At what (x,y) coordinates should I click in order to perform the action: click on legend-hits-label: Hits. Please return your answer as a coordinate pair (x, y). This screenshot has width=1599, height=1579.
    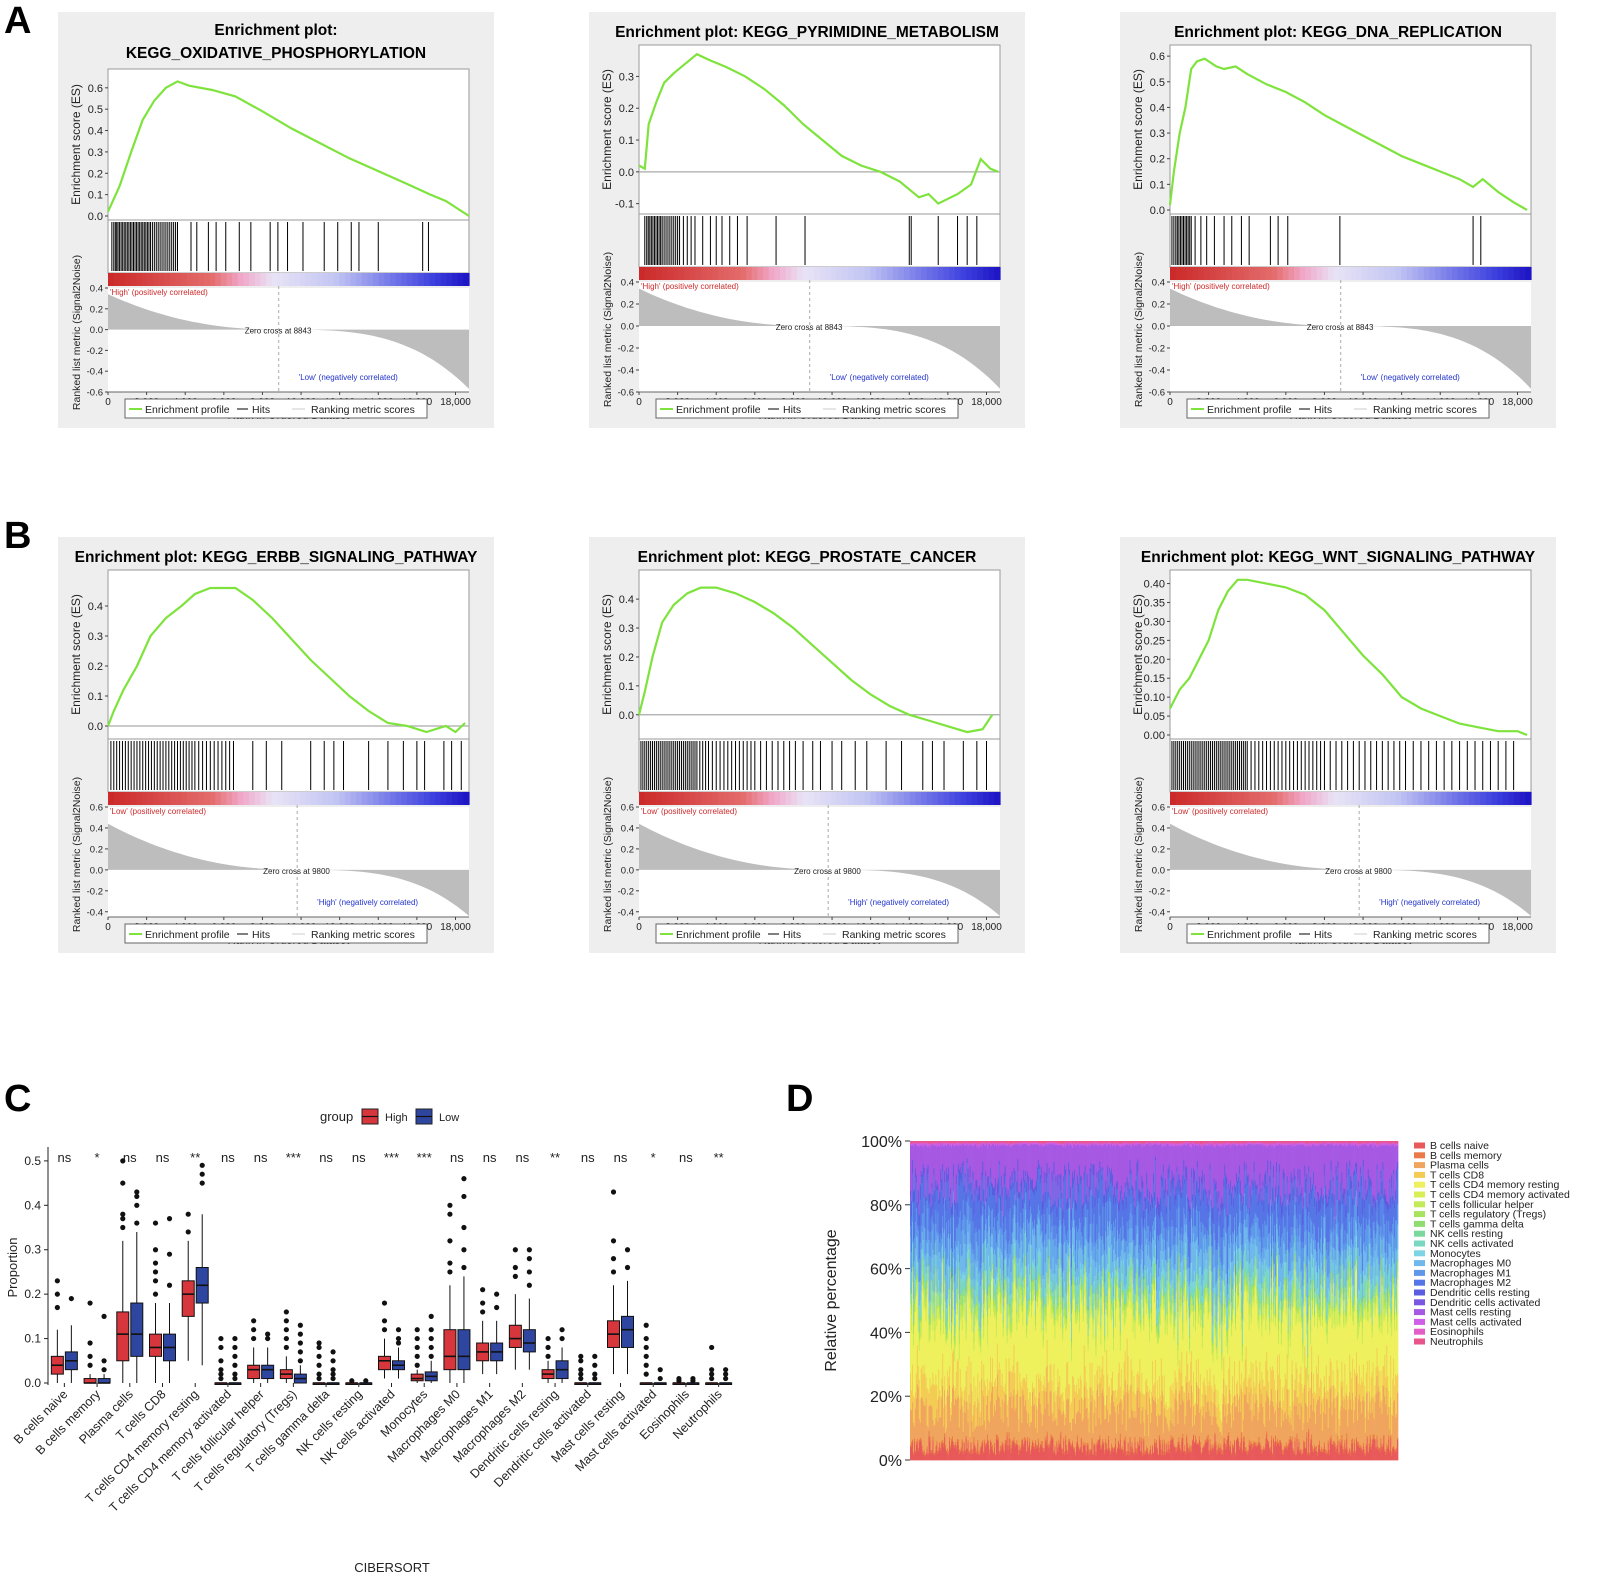
    Looking at the image, I should click on (792, 935).